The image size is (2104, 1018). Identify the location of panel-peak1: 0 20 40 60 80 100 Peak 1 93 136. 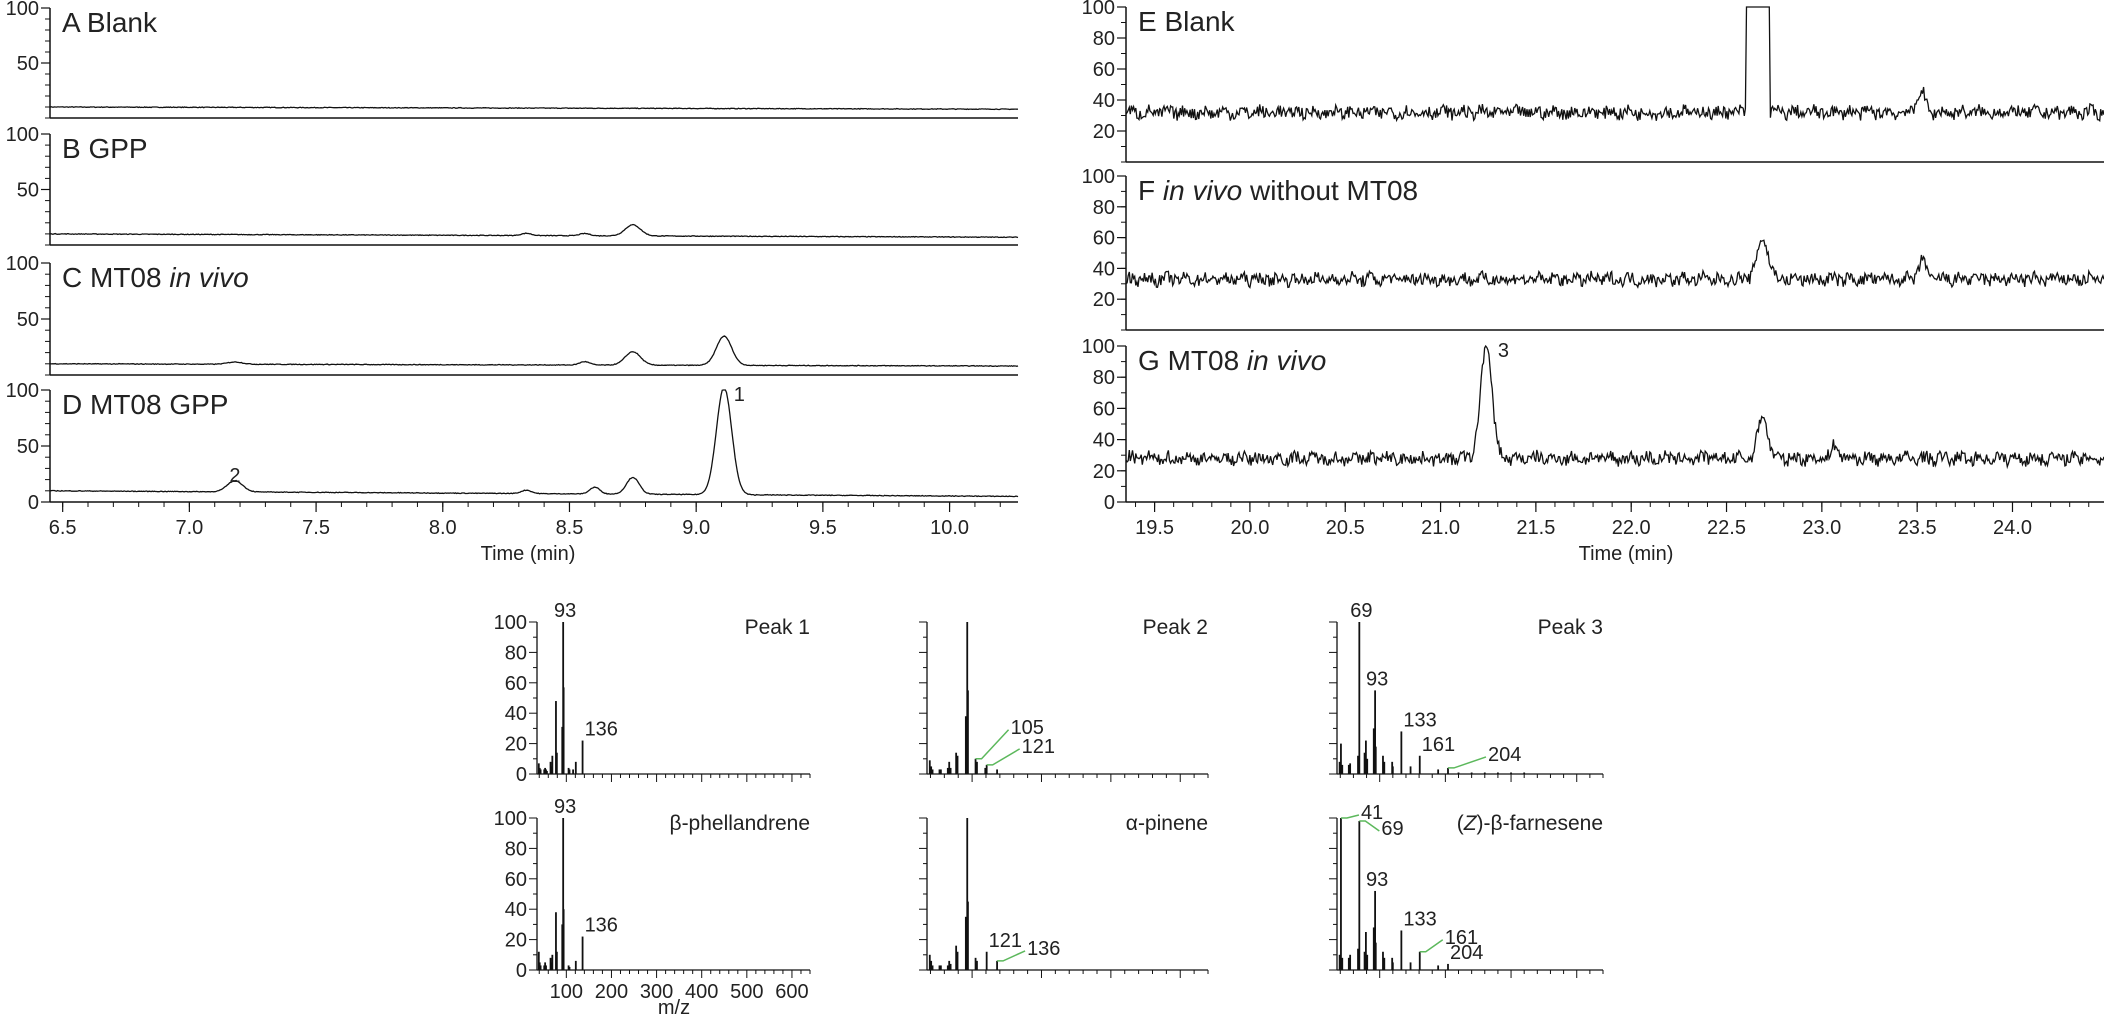
(652, 693).